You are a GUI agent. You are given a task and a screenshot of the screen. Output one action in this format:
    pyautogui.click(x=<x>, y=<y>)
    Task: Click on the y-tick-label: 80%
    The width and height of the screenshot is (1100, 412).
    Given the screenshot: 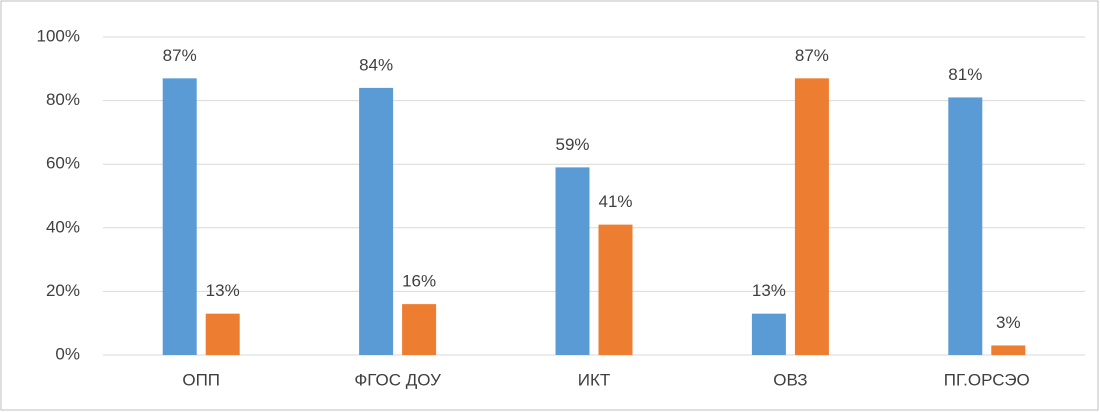 What is the action you would take?
    pyautogui.click(x=63, y=99)
    